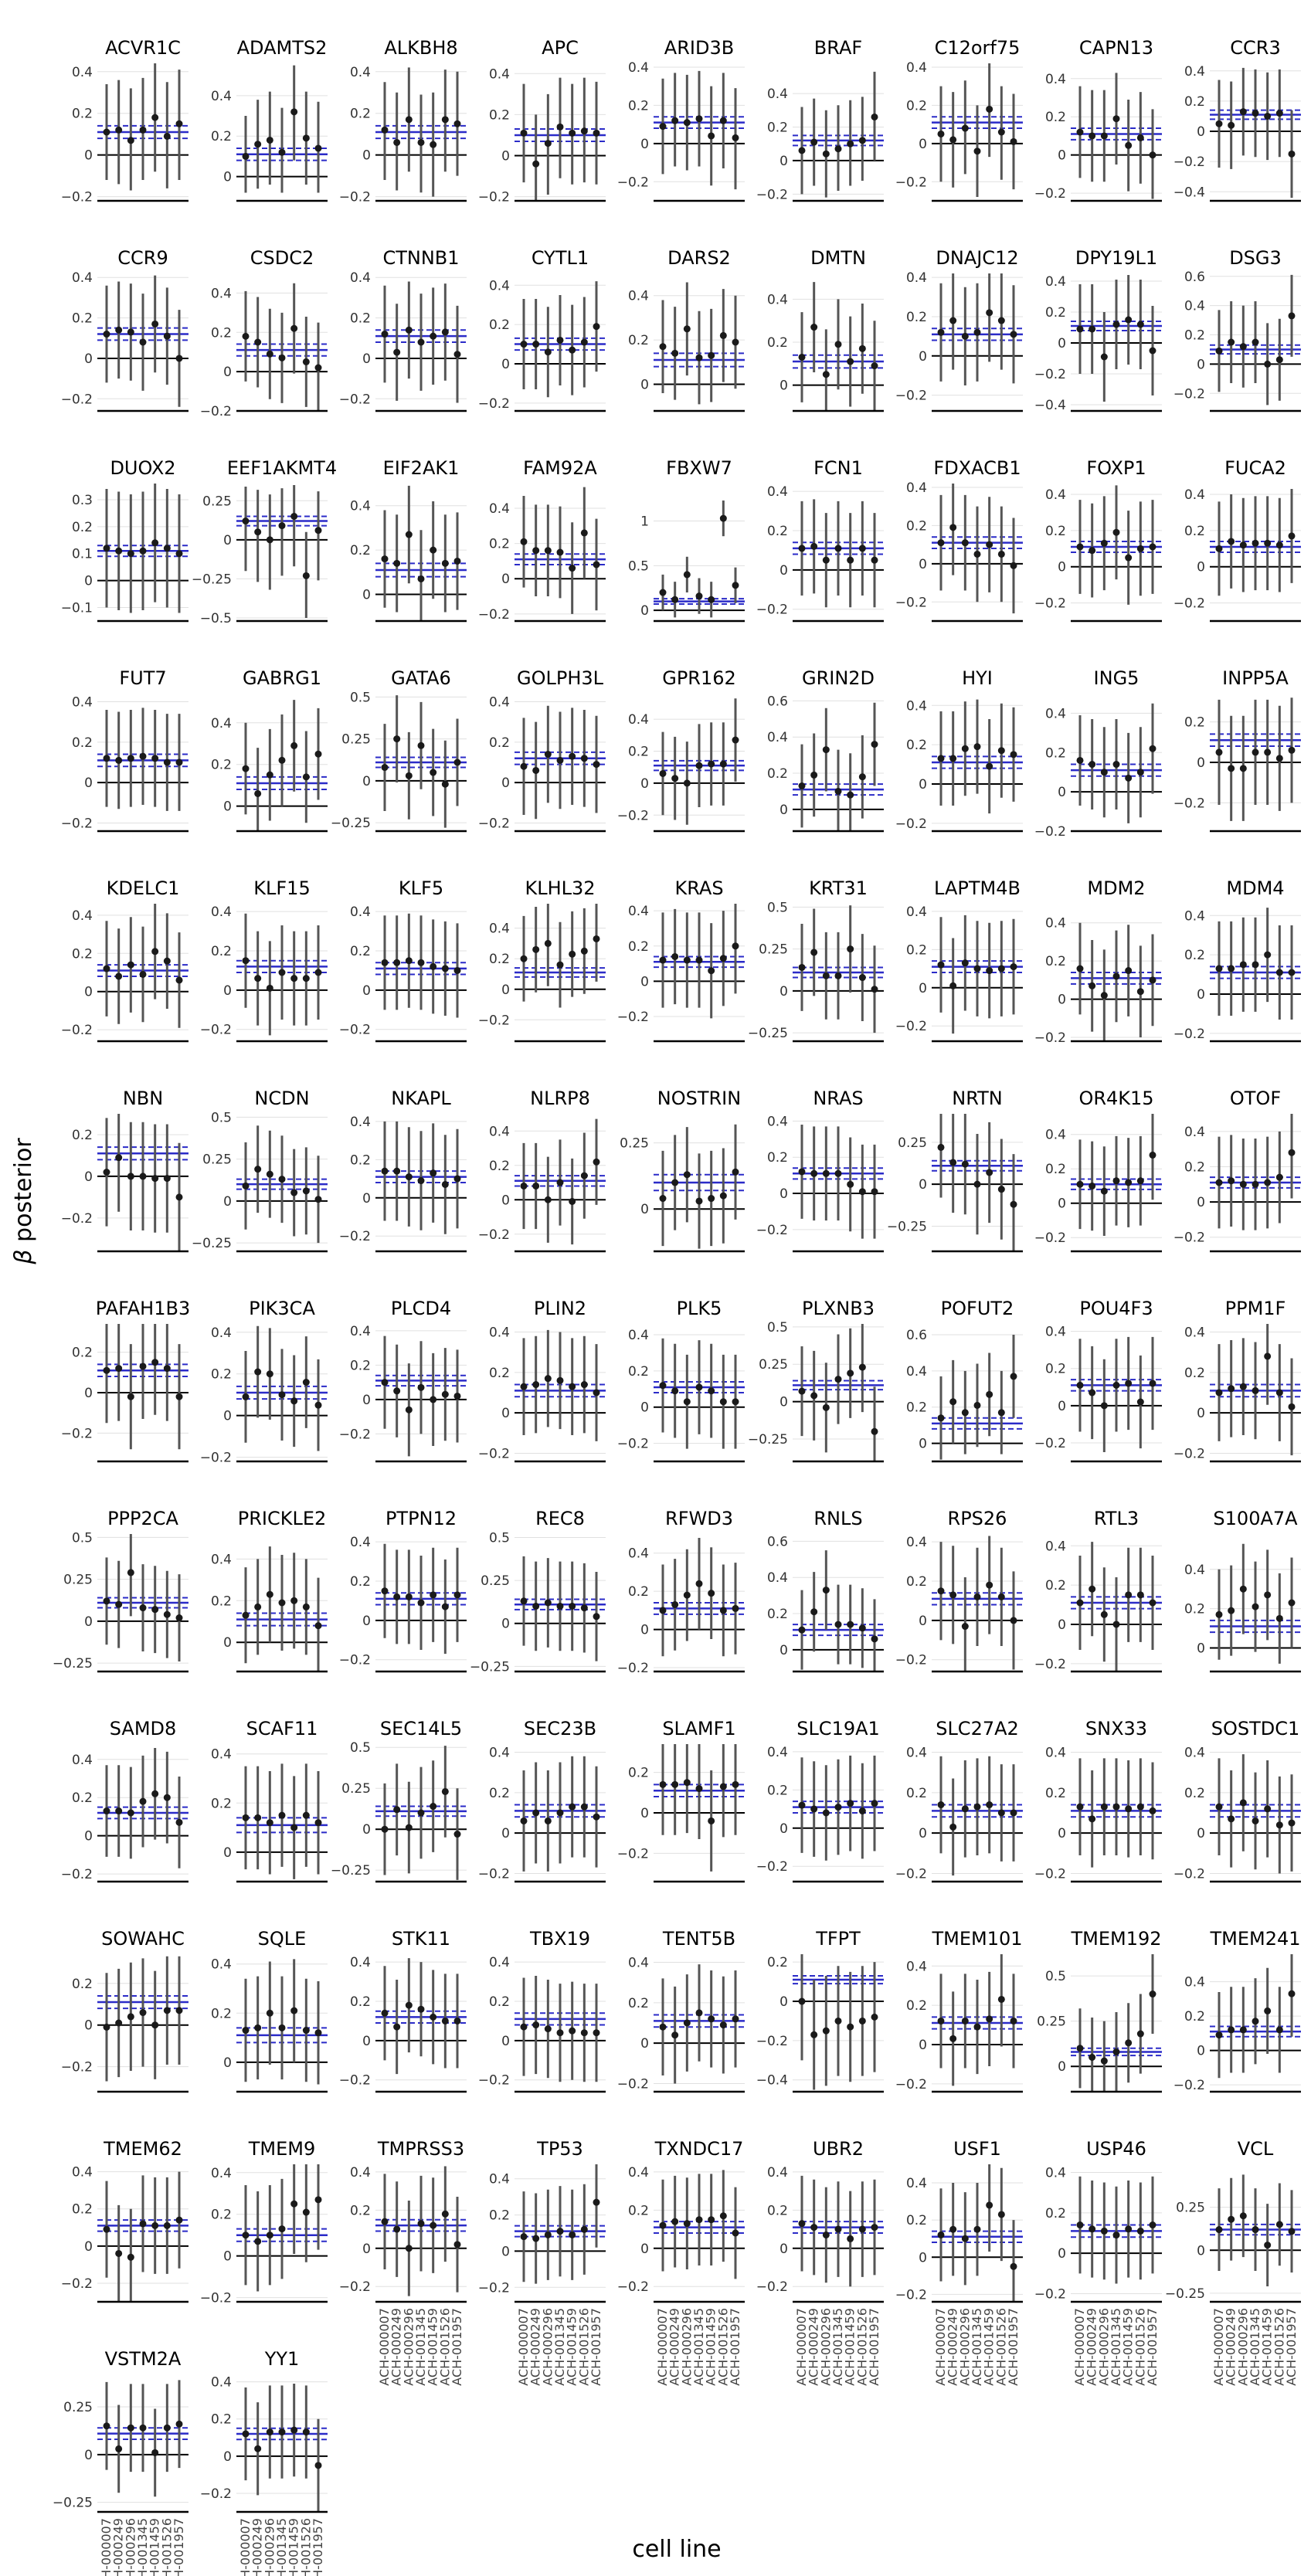 Image resolution: width=1311 pixels, height=2576 pixels. What do you see at coordinates (964, 1380) in the screenshot?
I see `panel-pofut2: POFUT2 0 0.2 0.4 0.6` at bounding box center [964, 1380].